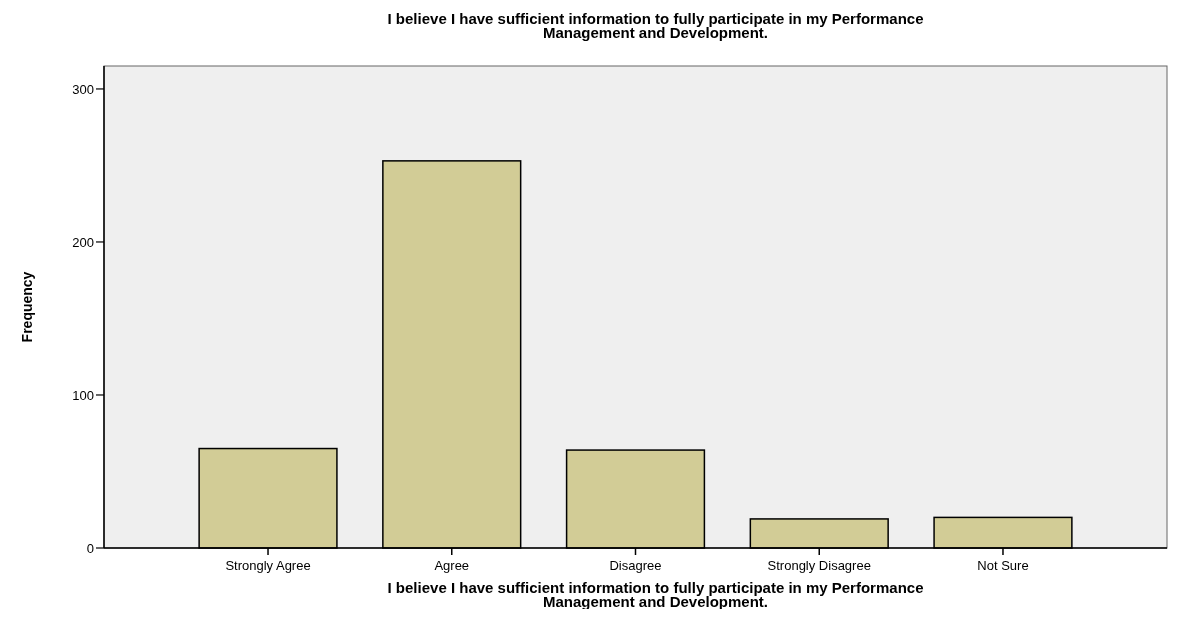 The width and height of the screenshot is (1177, 617). I want to click on x-tick-label: Strongly Agree, so click(268, 565).